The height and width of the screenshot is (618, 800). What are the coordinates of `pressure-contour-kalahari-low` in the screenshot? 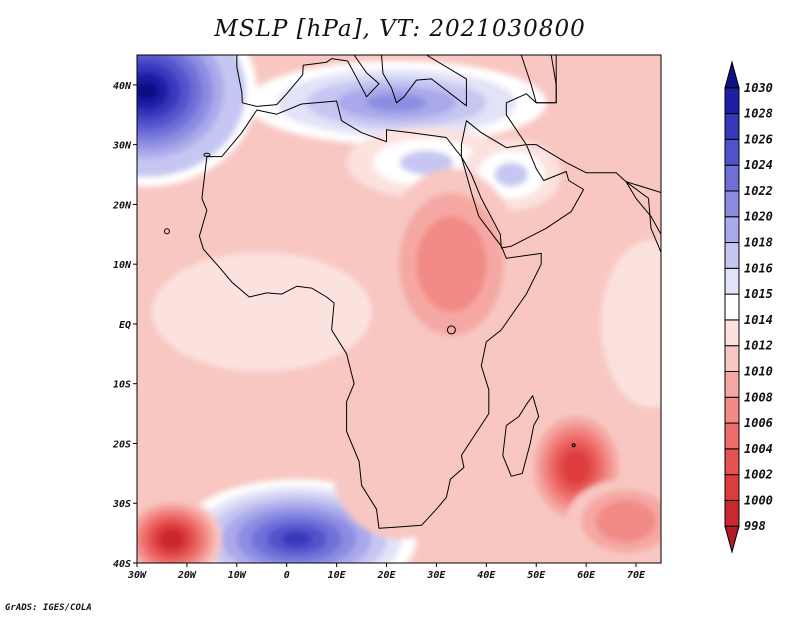 It's located at (401, 467).